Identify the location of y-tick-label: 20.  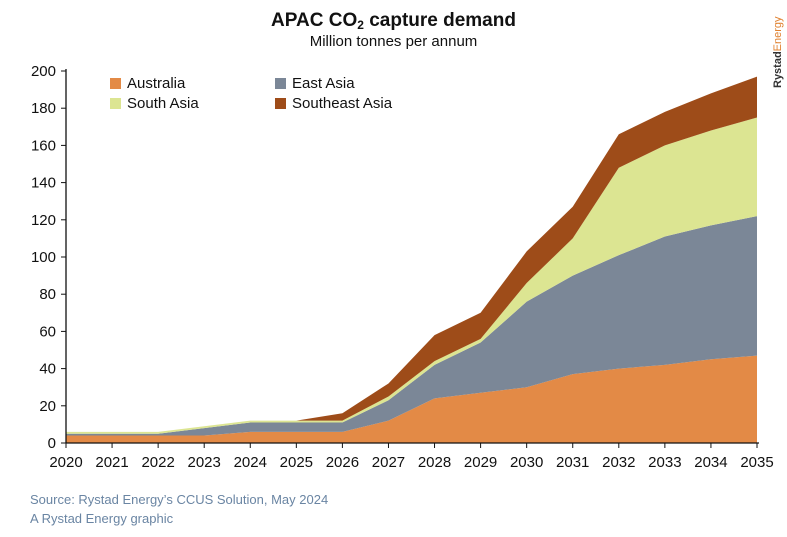
(47, 406).